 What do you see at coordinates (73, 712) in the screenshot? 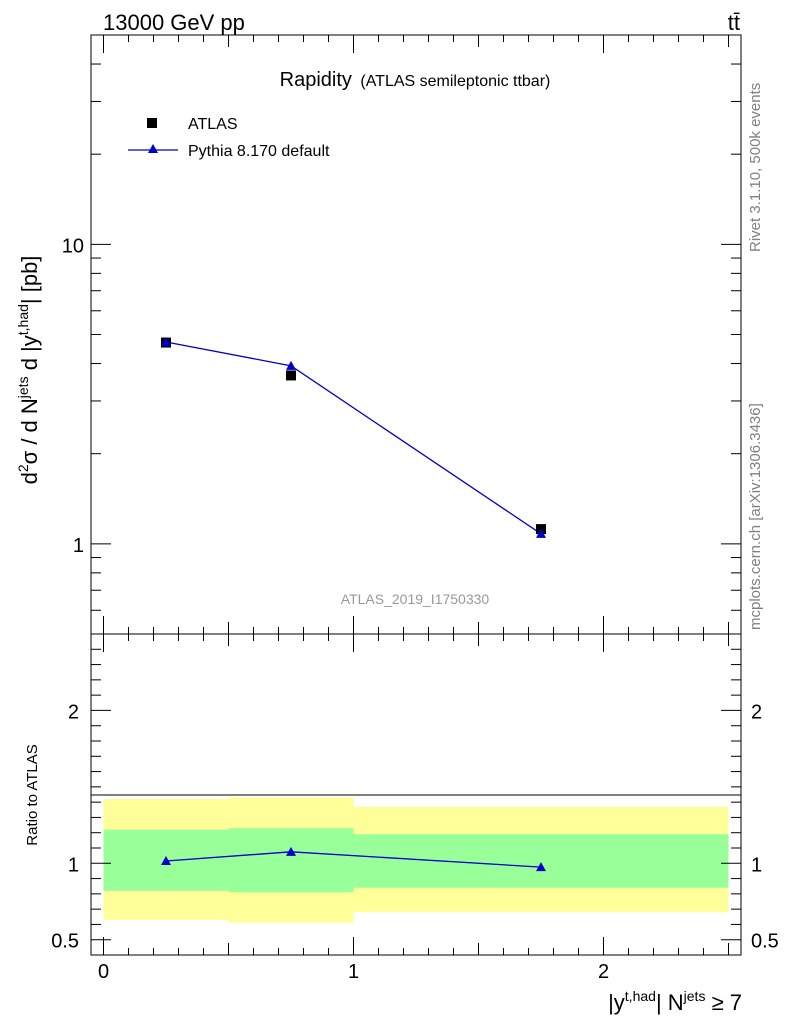
I see `ratio-y-tick-label-2: 2` at bounding box center [73, 712].